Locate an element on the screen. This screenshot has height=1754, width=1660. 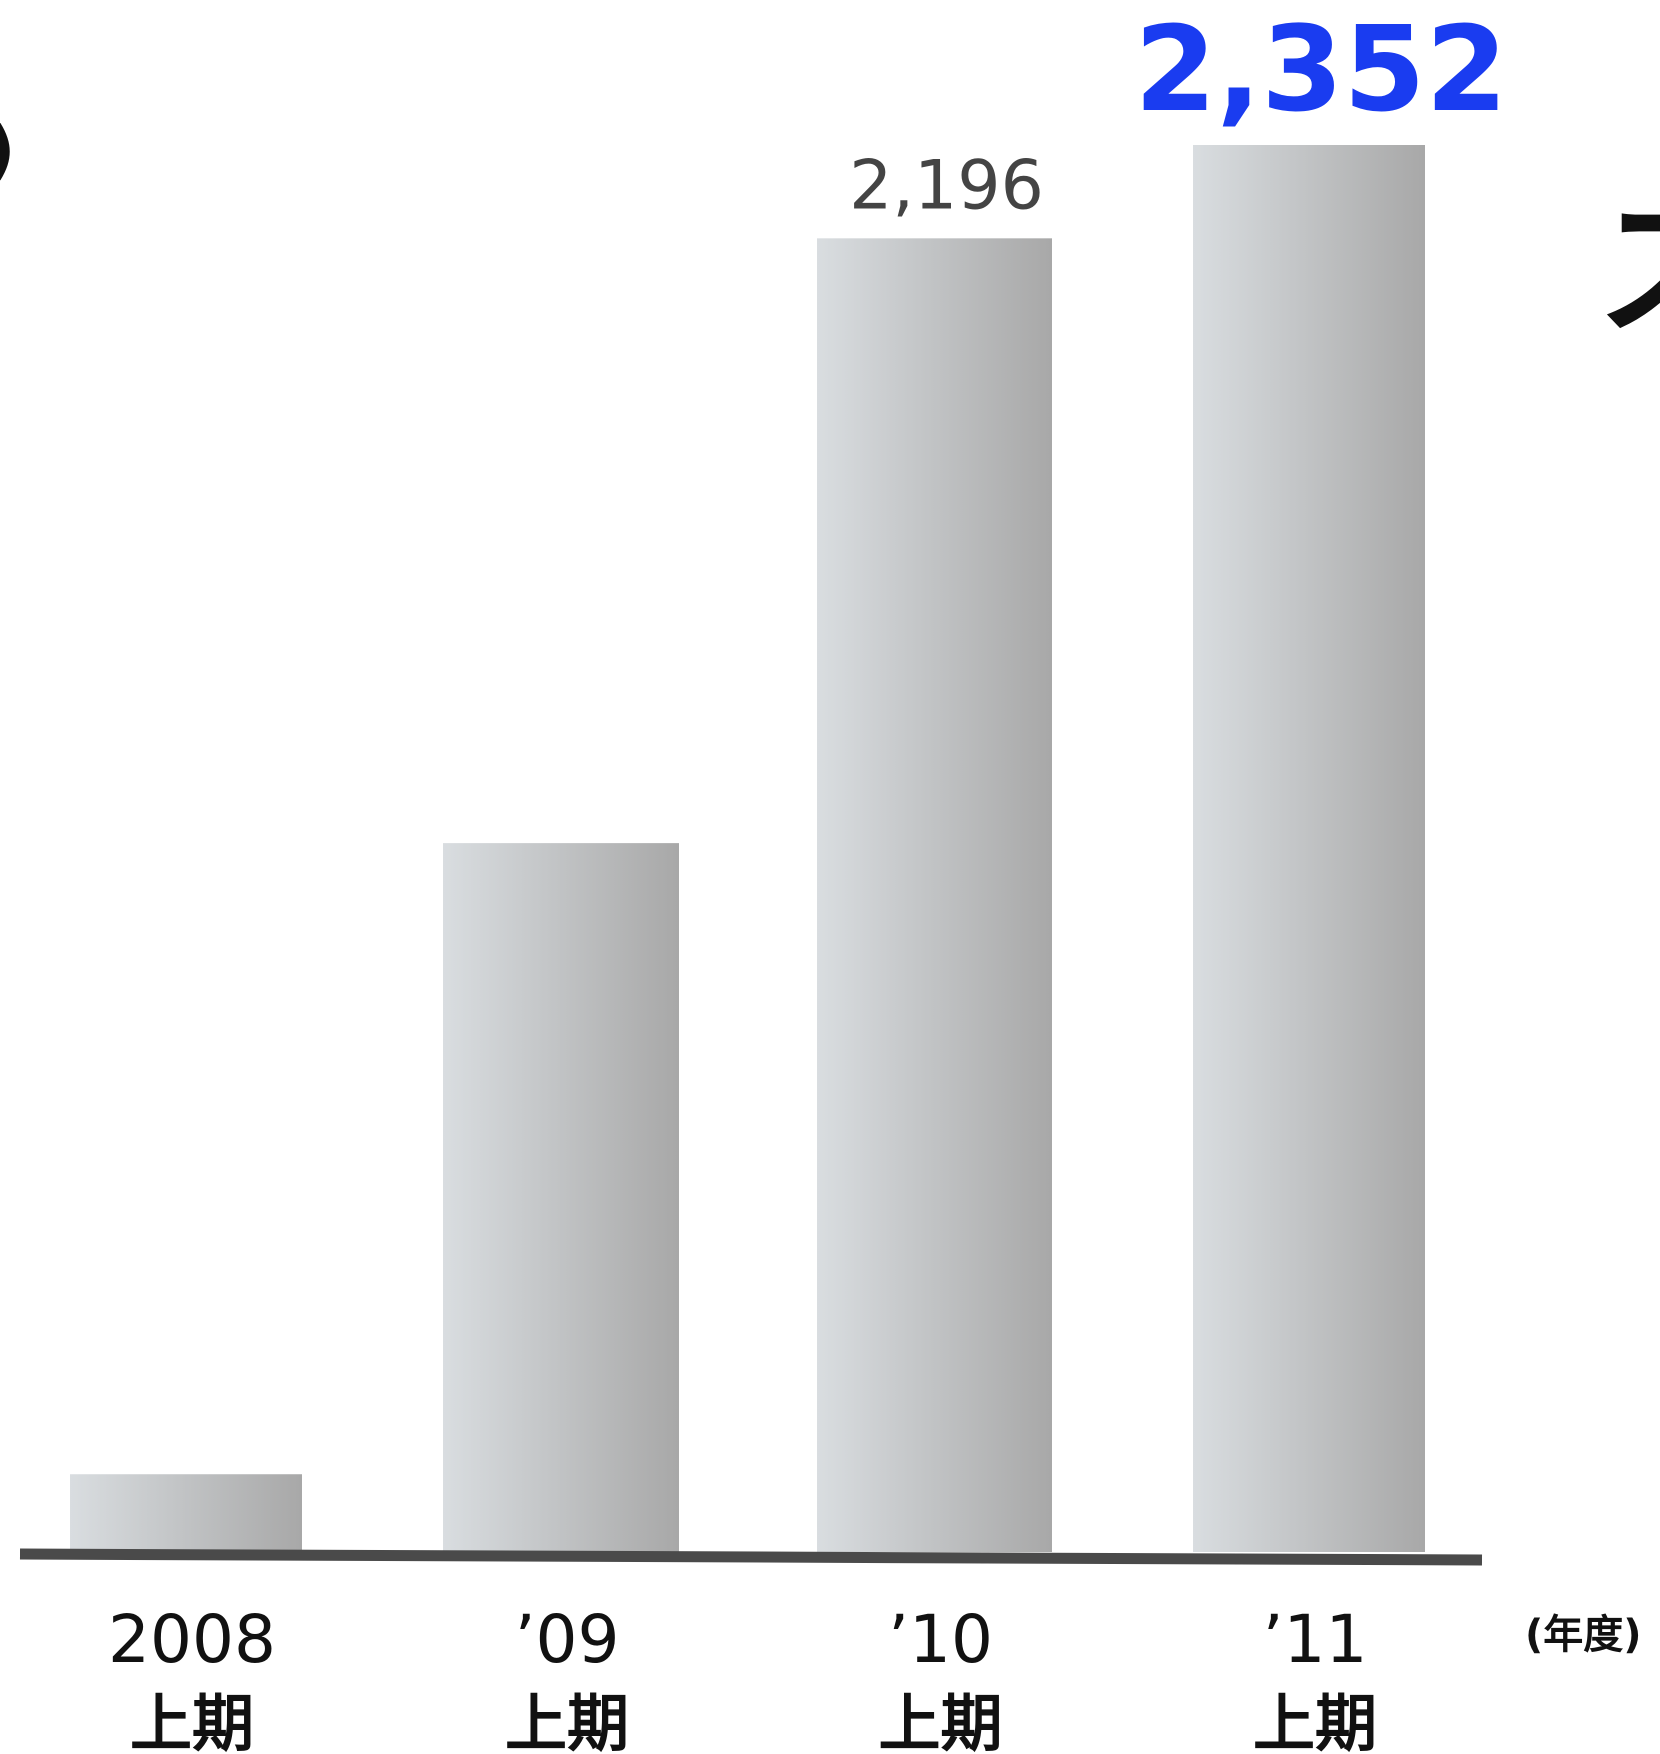
x-tick-period-0: 上期 is located at coordinates (192, 1720).